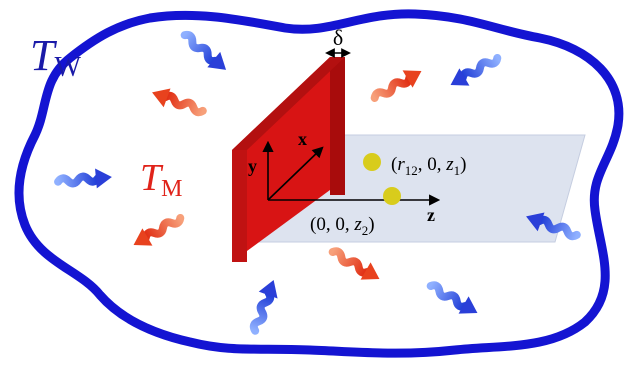 The image size is (640, 368). Describe the element at coordinates (295, 173) in the screenshot. I see `axis-x-line` at that location.